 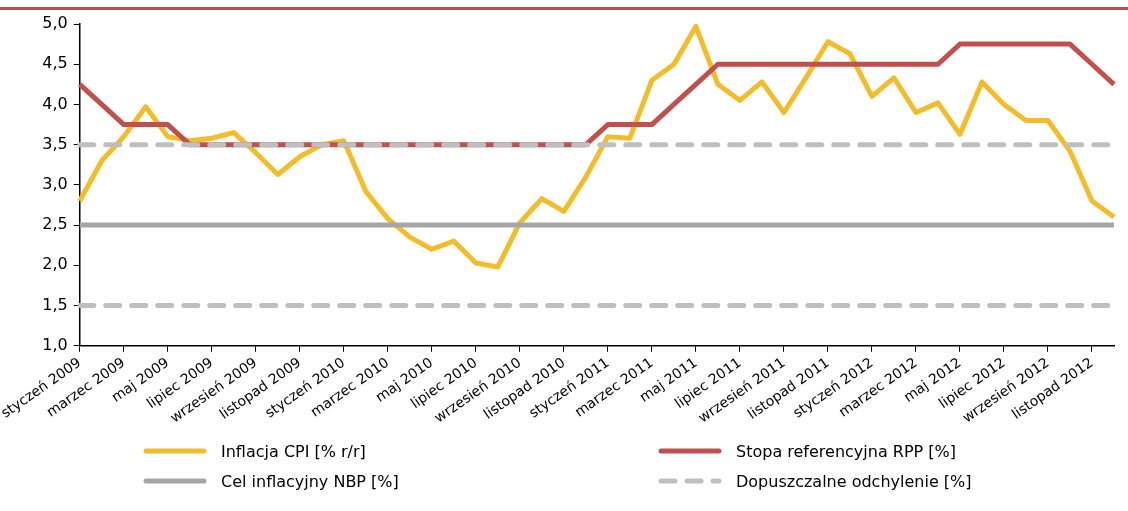 I want to click on y-tick-label: 4,5, so click(x=55, y=63).